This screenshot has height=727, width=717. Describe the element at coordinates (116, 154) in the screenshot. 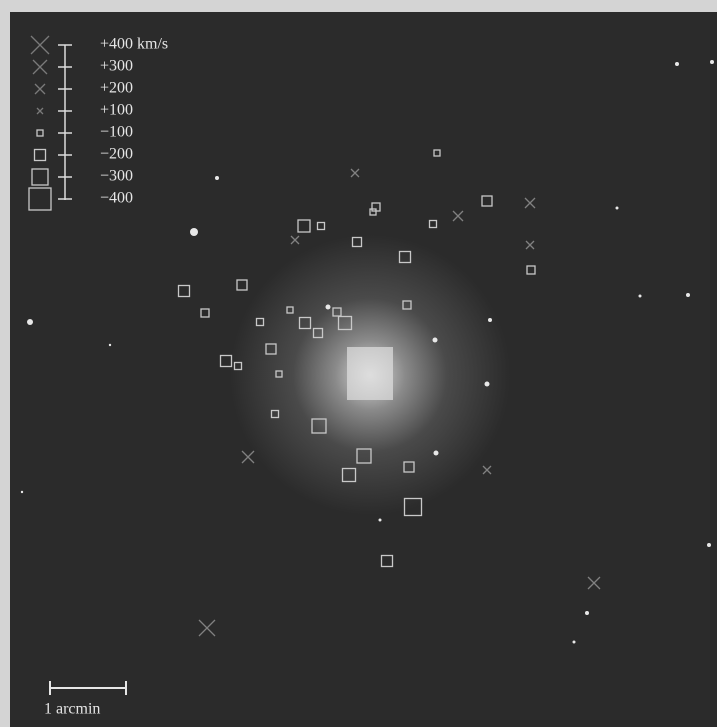

I see `legend-label: −200` at that location.